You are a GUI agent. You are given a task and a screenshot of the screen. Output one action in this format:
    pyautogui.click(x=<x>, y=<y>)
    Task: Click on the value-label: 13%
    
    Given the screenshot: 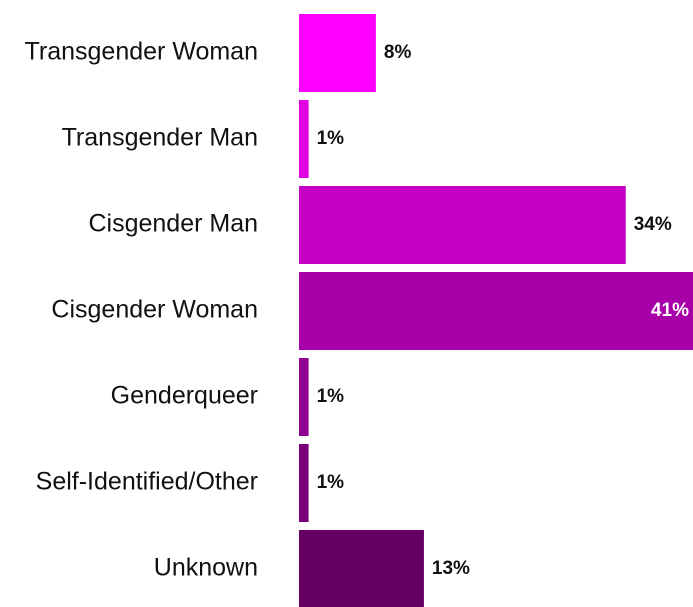 What is the action you would take?
    pyautogui.click(x=451, y=568)
    